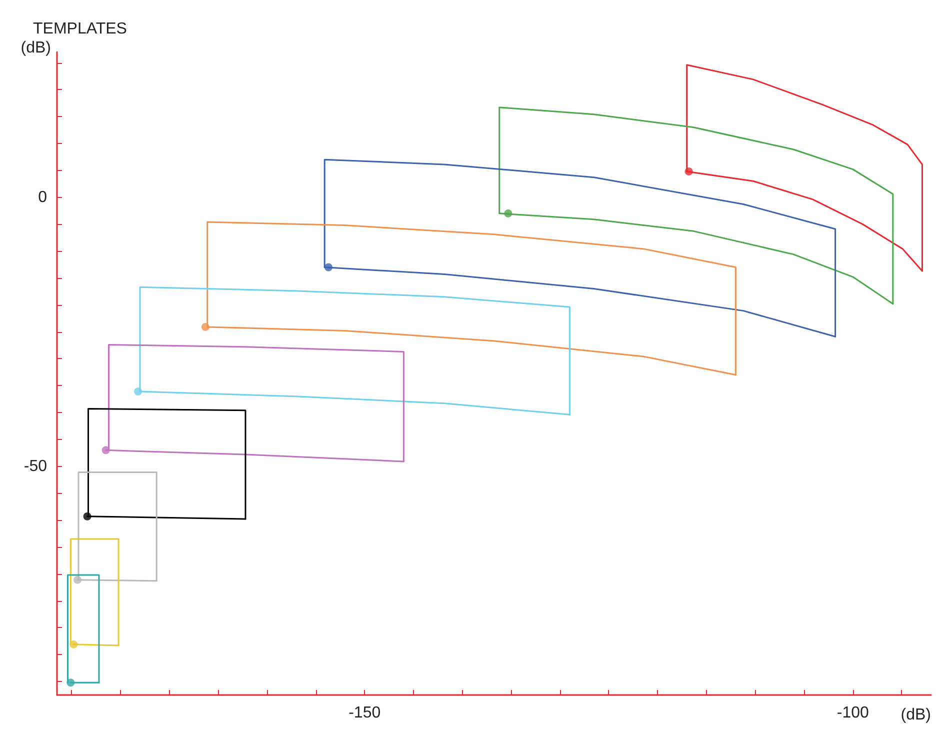 This screenshot has height=731, width=945. Describe the element at coordinates (35, 48) in the screenshot. I see `y-axis-title: (dB)` at that location.